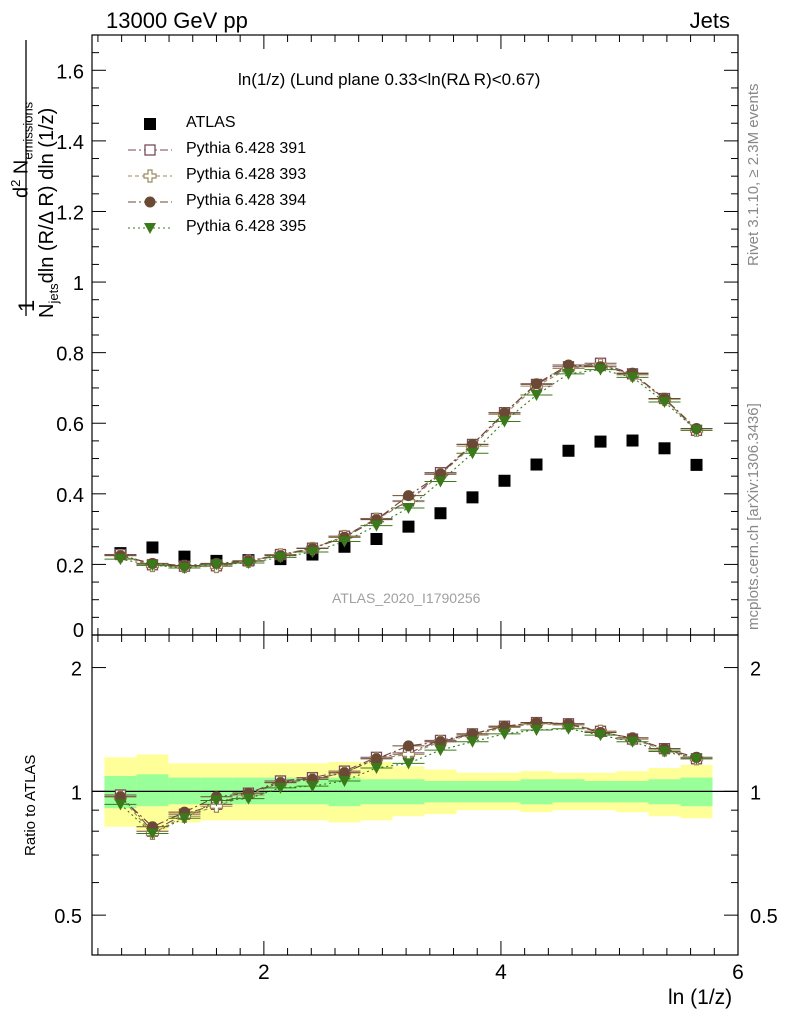 Image resolution: width=786 pixels, height=1024 pixels. What do you see at coordinates (30, 805) in the screenshot?
I see `ratio-y-axis-label: Ratio to ATLAS` at bounding box center [30, 805].